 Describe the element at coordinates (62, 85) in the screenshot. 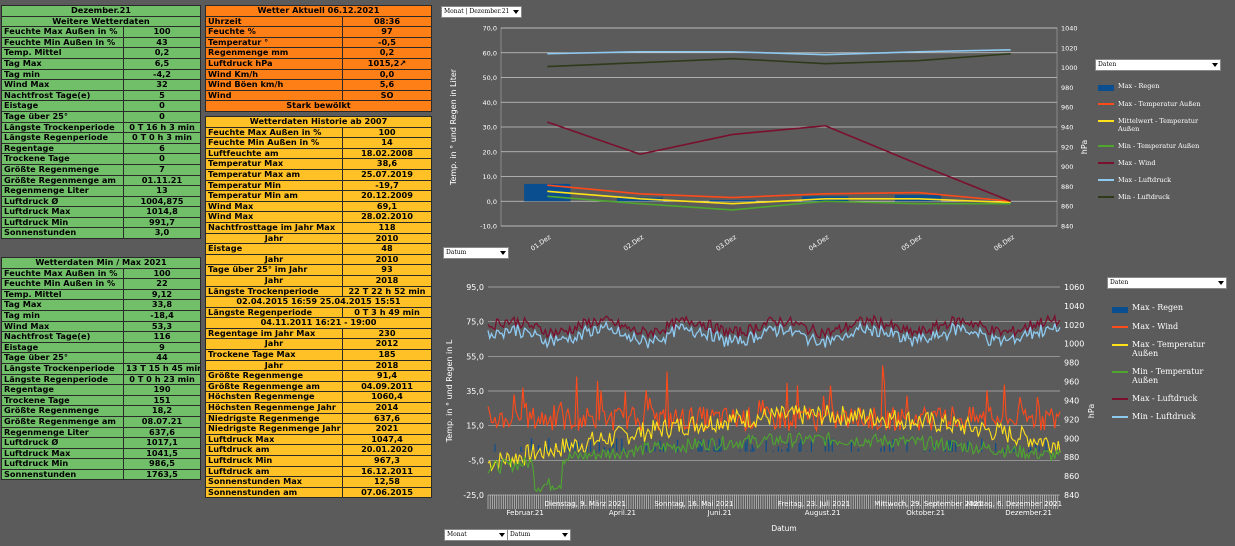

I see `month-label: Wind Max` at that location.